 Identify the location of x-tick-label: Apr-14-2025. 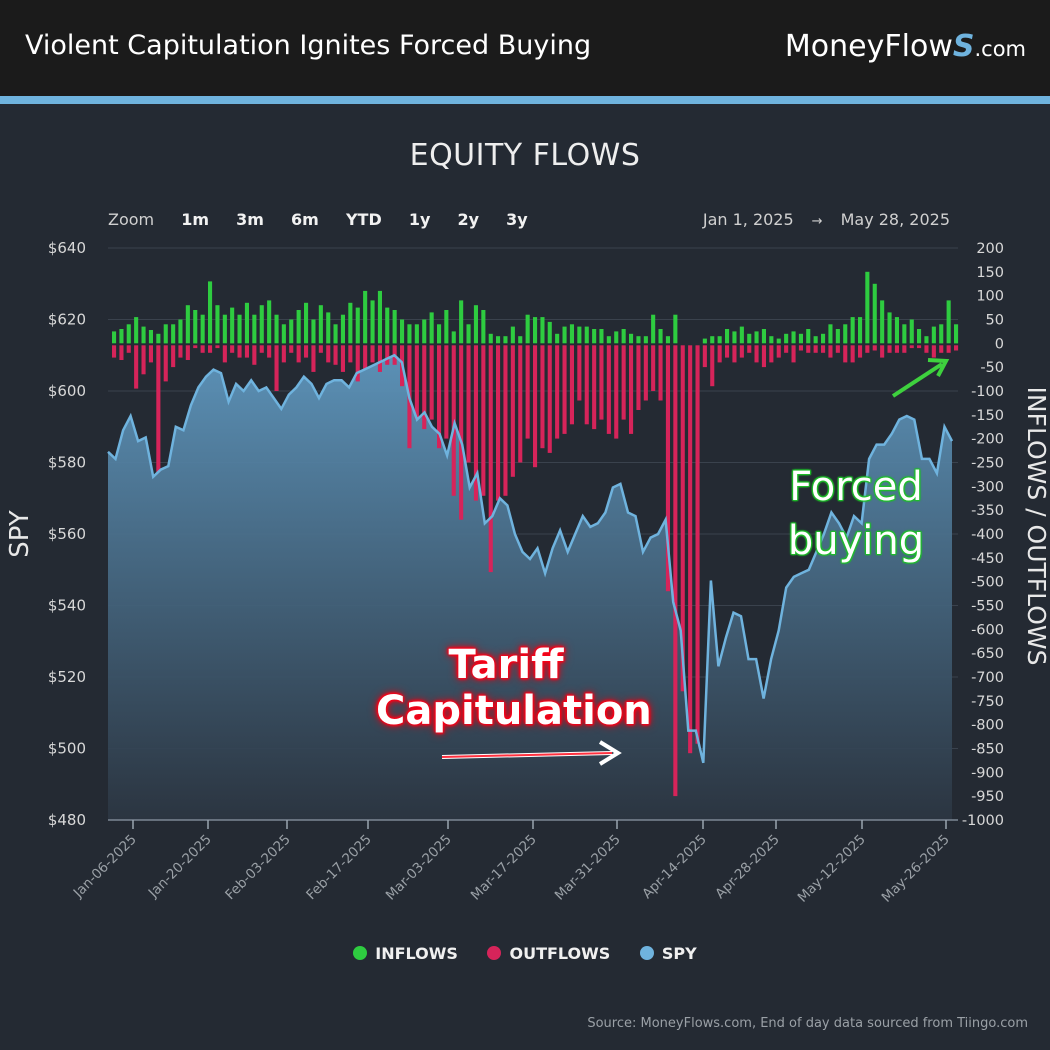
(674, 867).